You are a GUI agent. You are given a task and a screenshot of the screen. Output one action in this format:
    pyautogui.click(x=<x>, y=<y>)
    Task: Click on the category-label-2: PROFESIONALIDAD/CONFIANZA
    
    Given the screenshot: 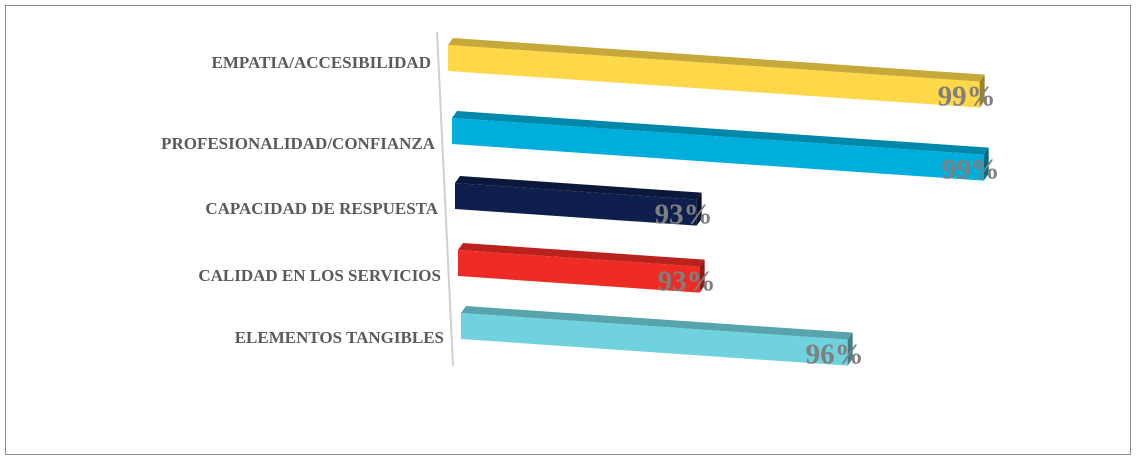 What is the action you would take?
    pyautogui.click(x=298, y=143)
    